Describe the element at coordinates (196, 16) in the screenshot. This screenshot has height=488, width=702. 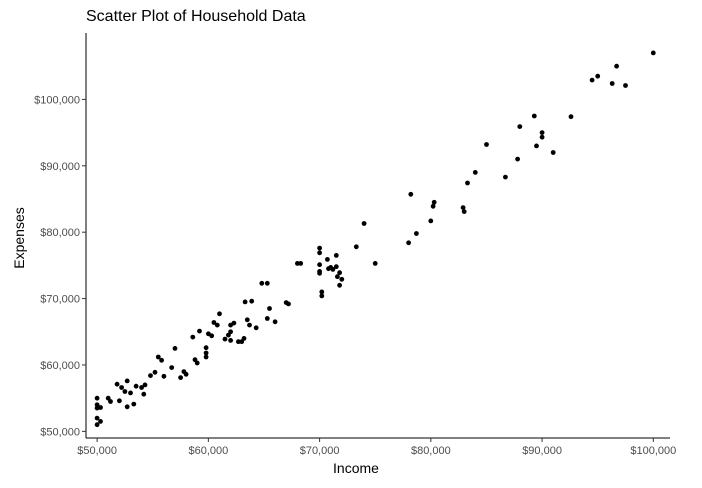
I see `chart-title: Scatter Plot of Household Data` at that location.